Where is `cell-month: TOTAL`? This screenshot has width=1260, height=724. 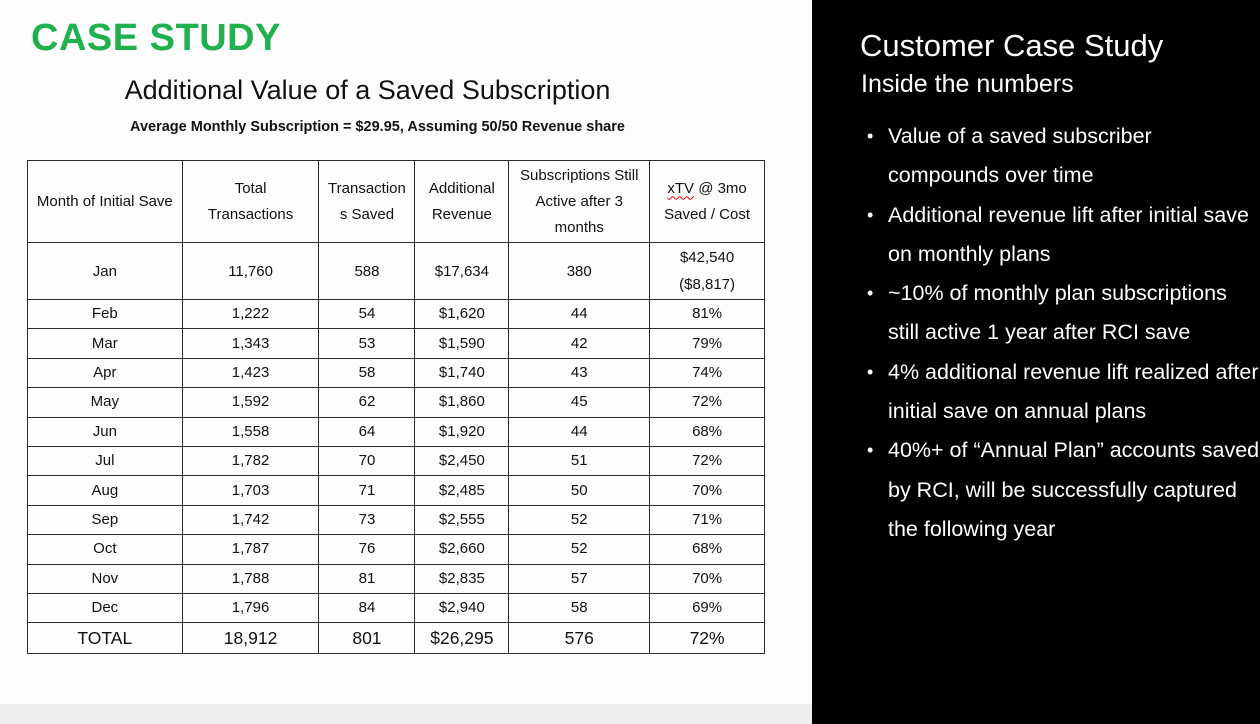 cell-month: TOTAL is located at coordinates (105, 638).